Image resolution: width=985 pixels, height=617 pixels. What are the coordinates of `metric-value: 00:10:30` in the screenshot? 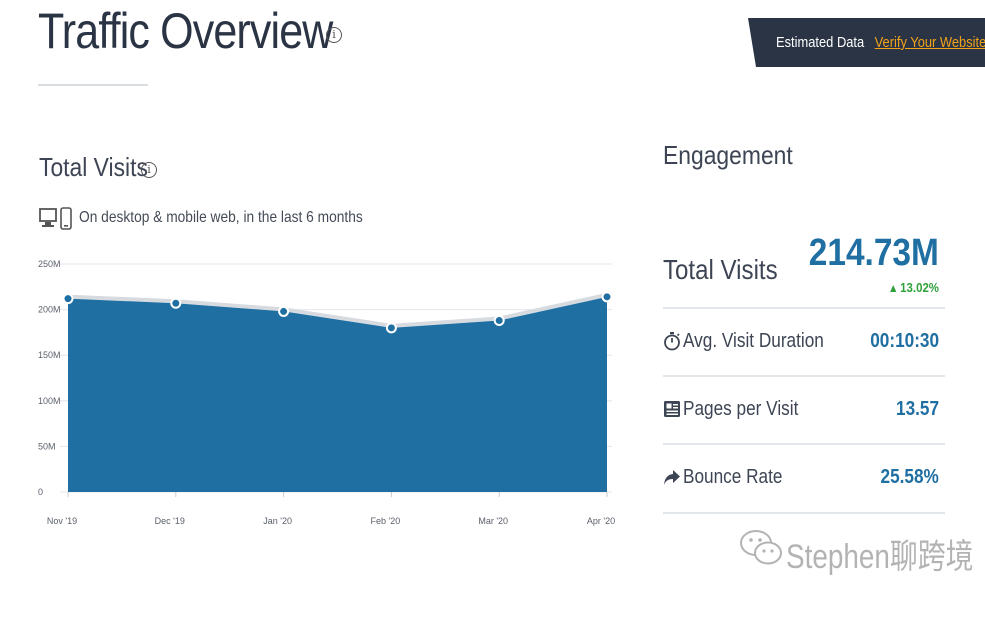 It's located at (904, 341).